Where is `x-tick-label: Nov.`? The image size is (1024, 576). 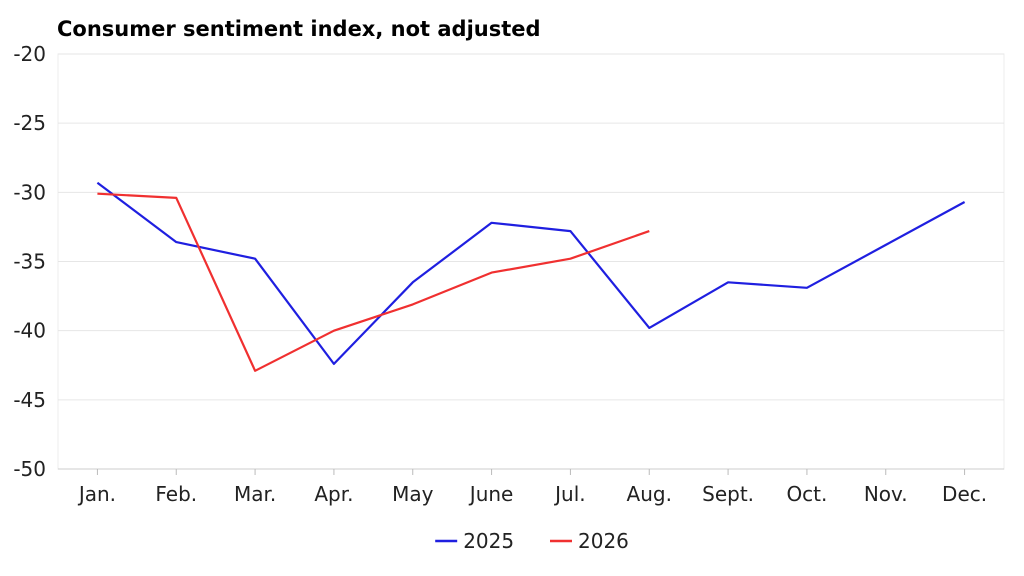
x-tick-label: Nov. is located at coordinates (886, 494).